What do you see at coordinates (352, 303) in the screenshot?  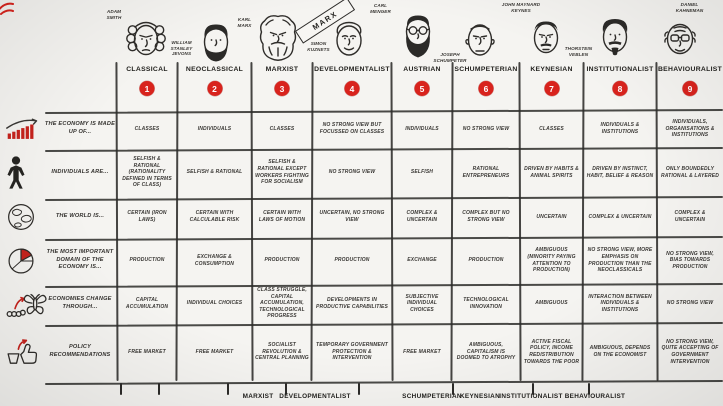 I see `table-cell: DEVELOPMENTS IN PRODUCTIVE CAPABILITIES` at bounding box center [352, 303].